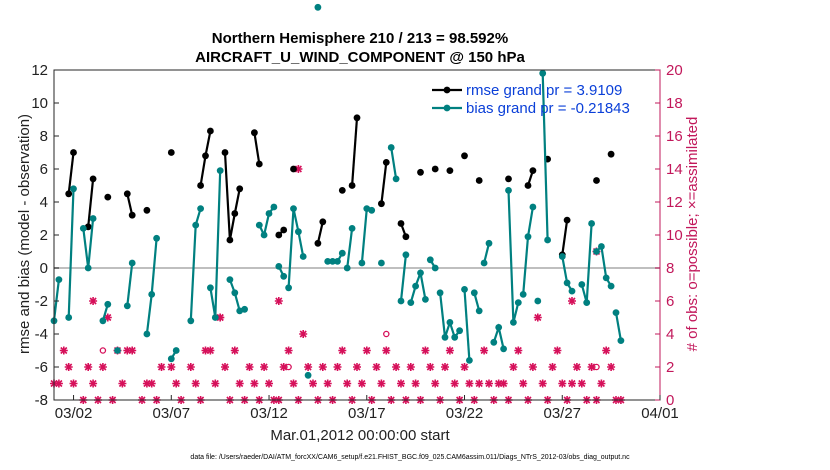 The image size is (830, 470). What do you see at coordinates (674, 235) in the screenshot?
I see `y2-tick-label: 10` at bounding box center [674, 235].